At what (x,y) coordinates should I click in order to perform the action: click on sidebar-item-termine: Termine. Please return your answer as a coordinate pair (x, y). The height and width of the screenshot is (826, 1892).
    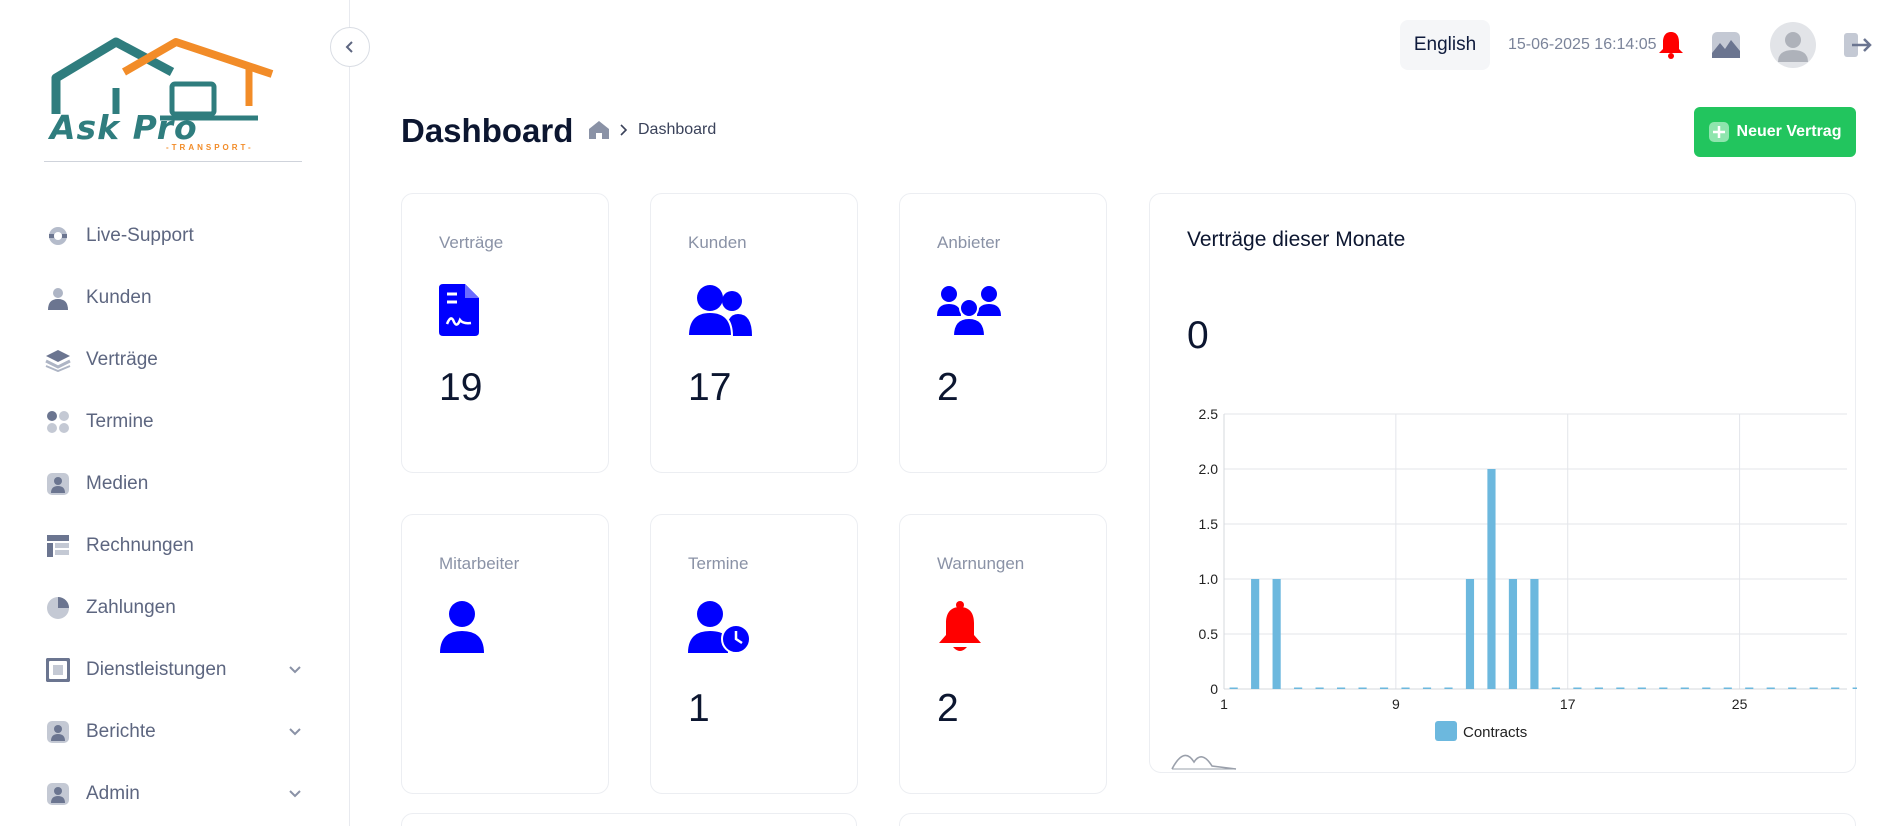
    Looking at the image, I should click on (174, 422).